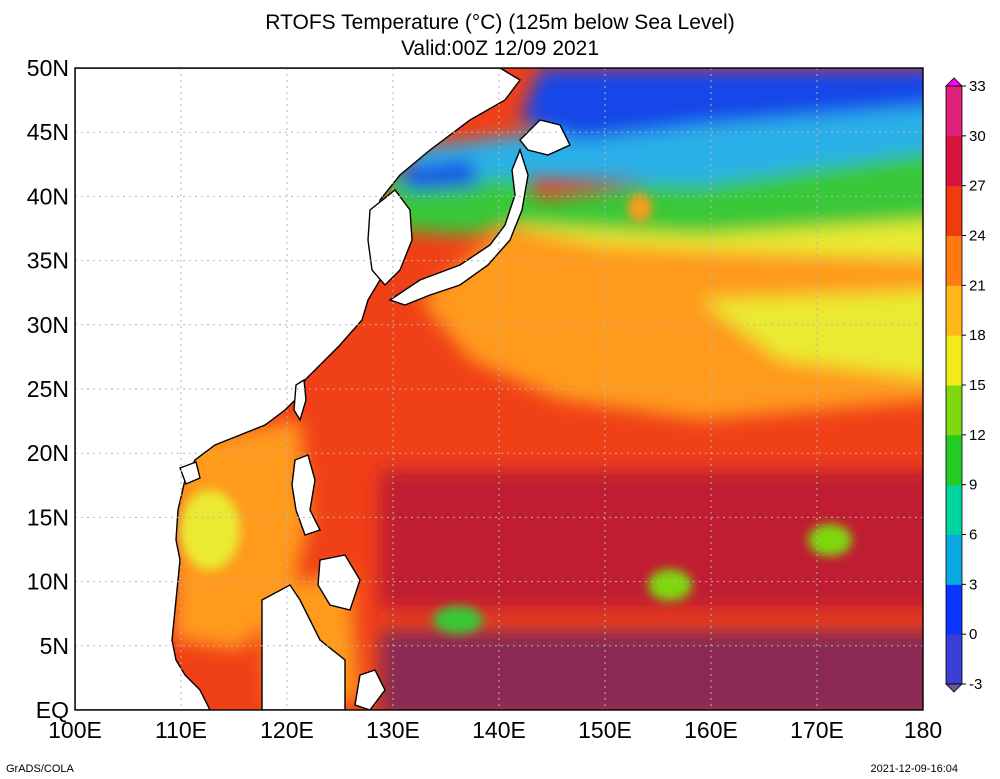 The width and height of the screenshot is (1000, 779). Describe the element at coordinates (721, 104) in the screenshot. I see `blue-band` at that location.